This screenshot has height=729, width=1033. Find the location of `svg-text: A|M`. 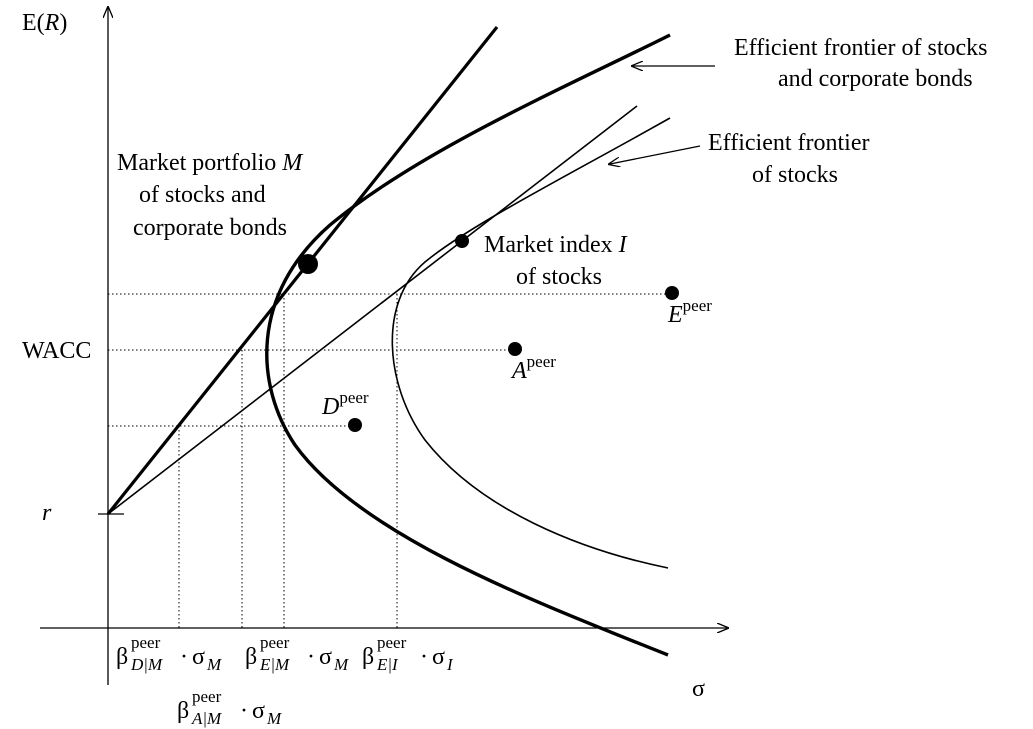

svg-text: A|M is located at coordinates (206, 718).